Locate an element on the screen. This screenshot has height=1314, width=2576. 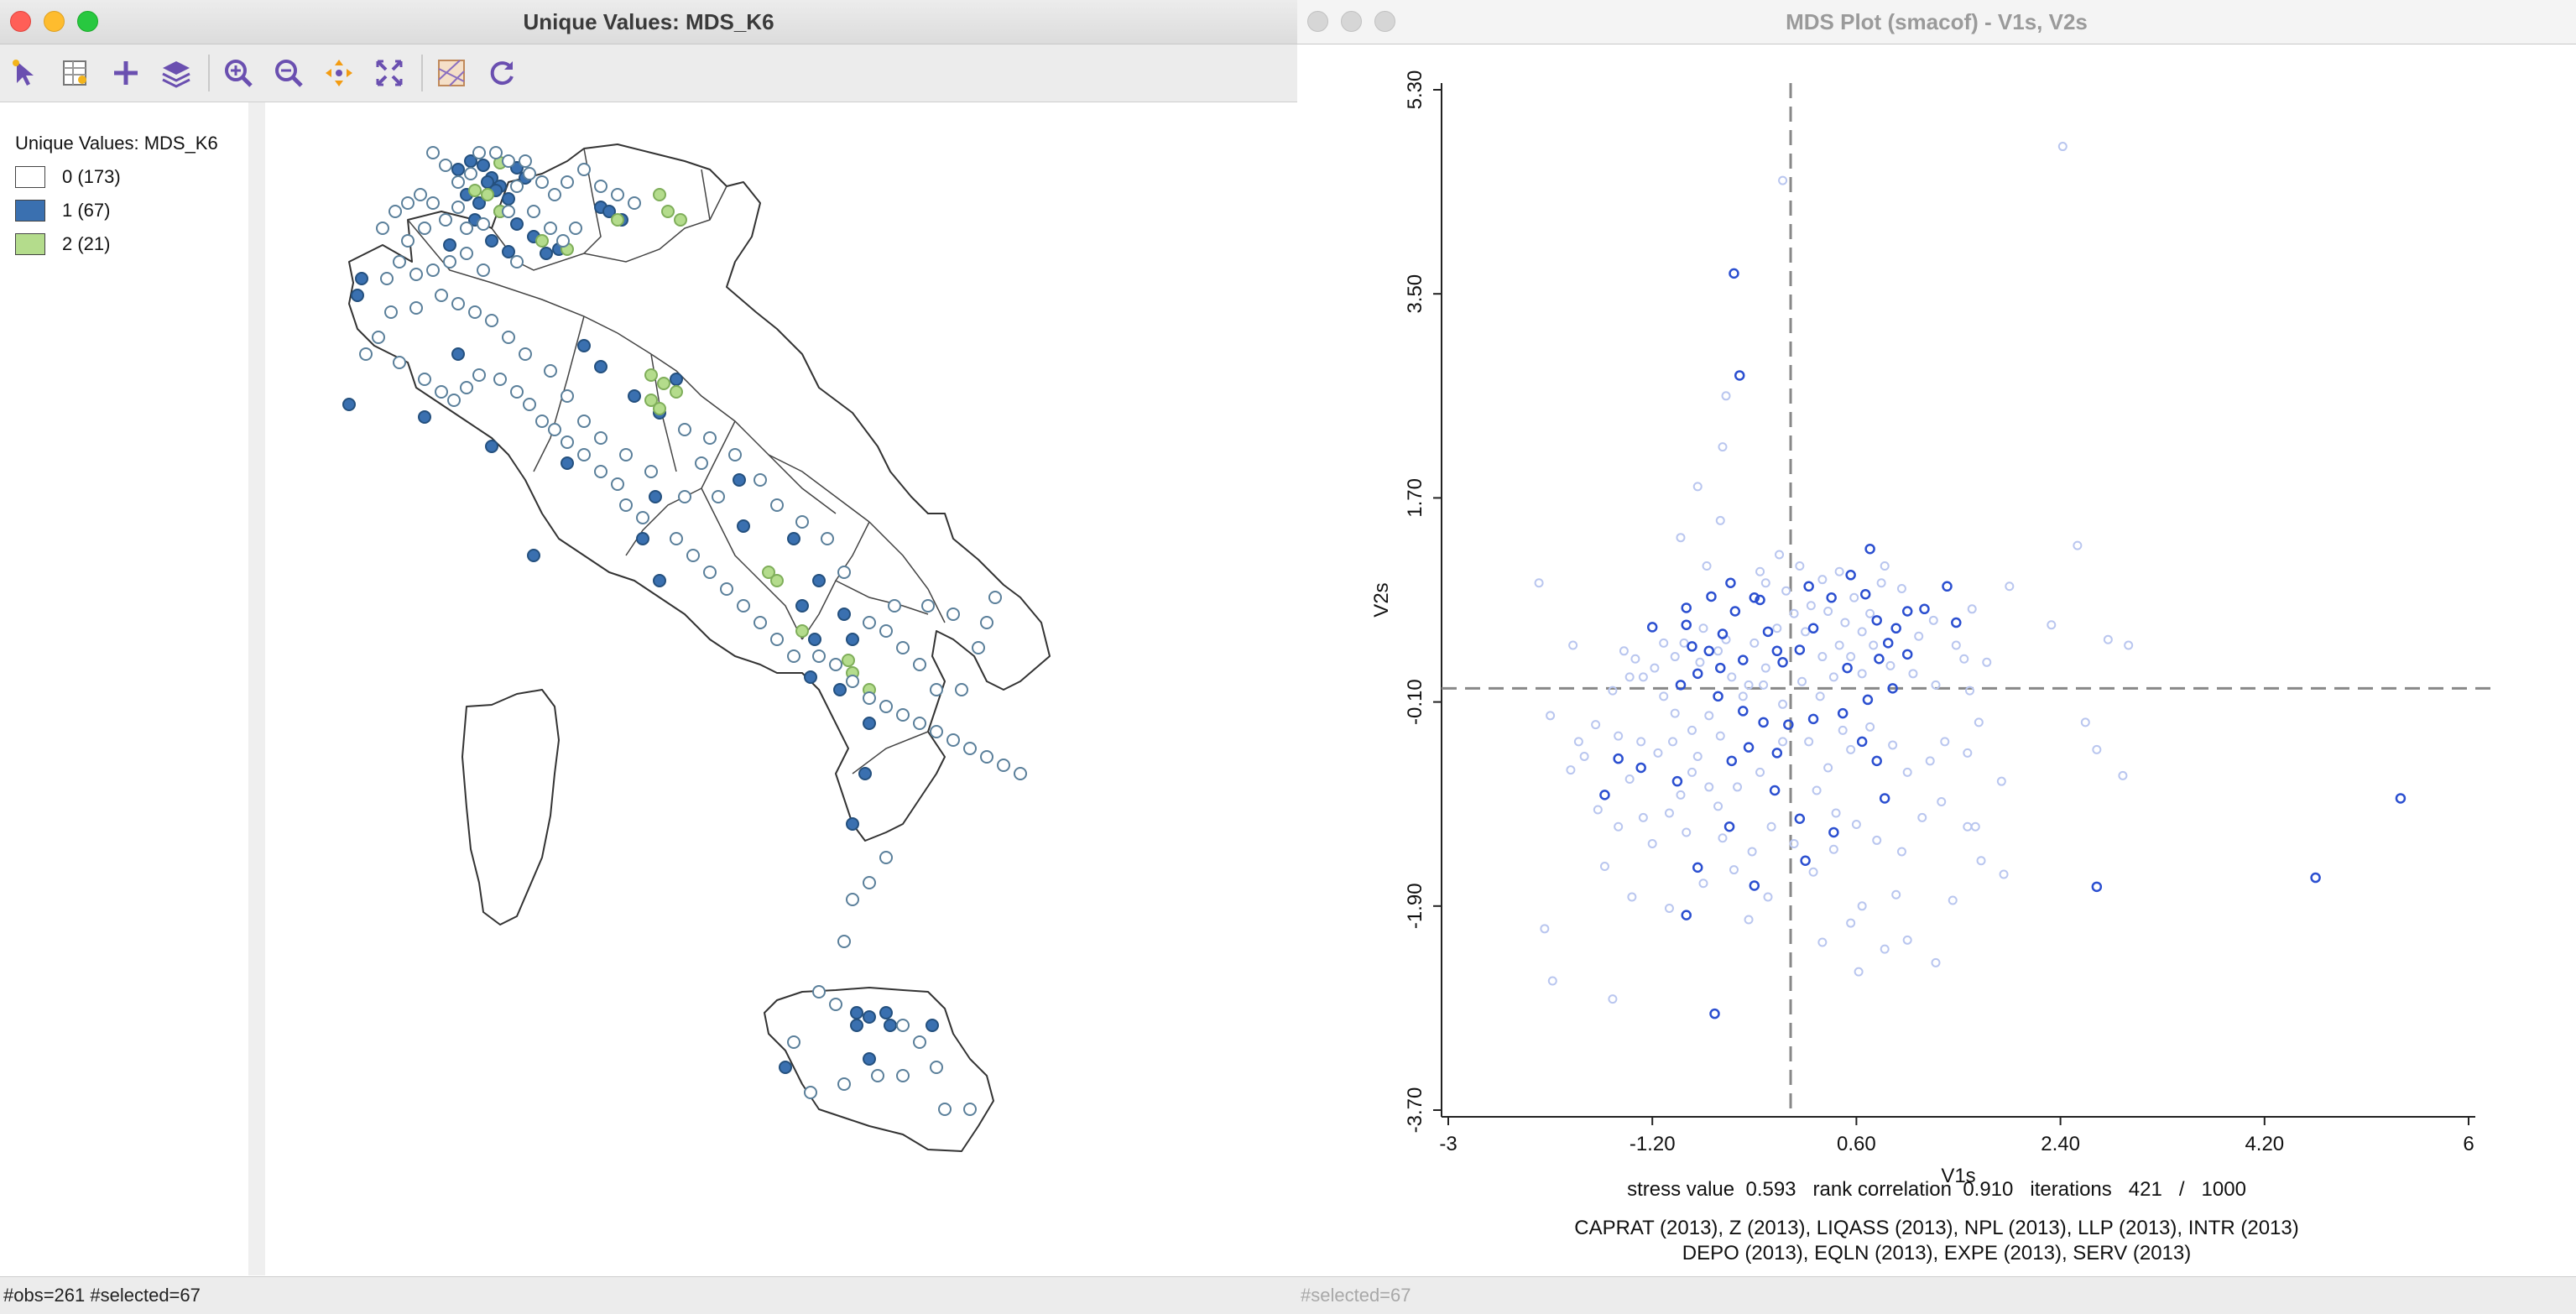
basemap-icon is located at coordinates (451, 73).